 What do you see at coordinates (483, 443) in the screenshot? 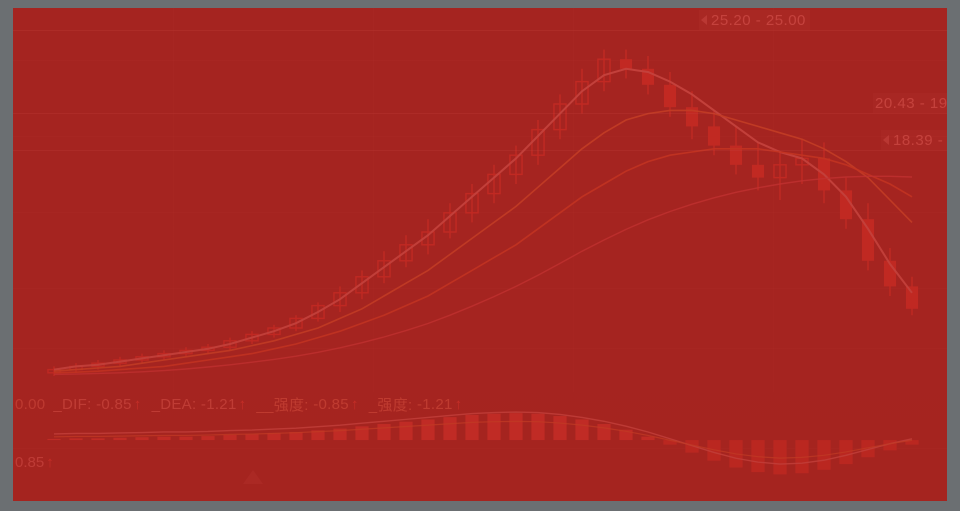
I see `macd-histogram-layer` at bounding box center [483, 443].